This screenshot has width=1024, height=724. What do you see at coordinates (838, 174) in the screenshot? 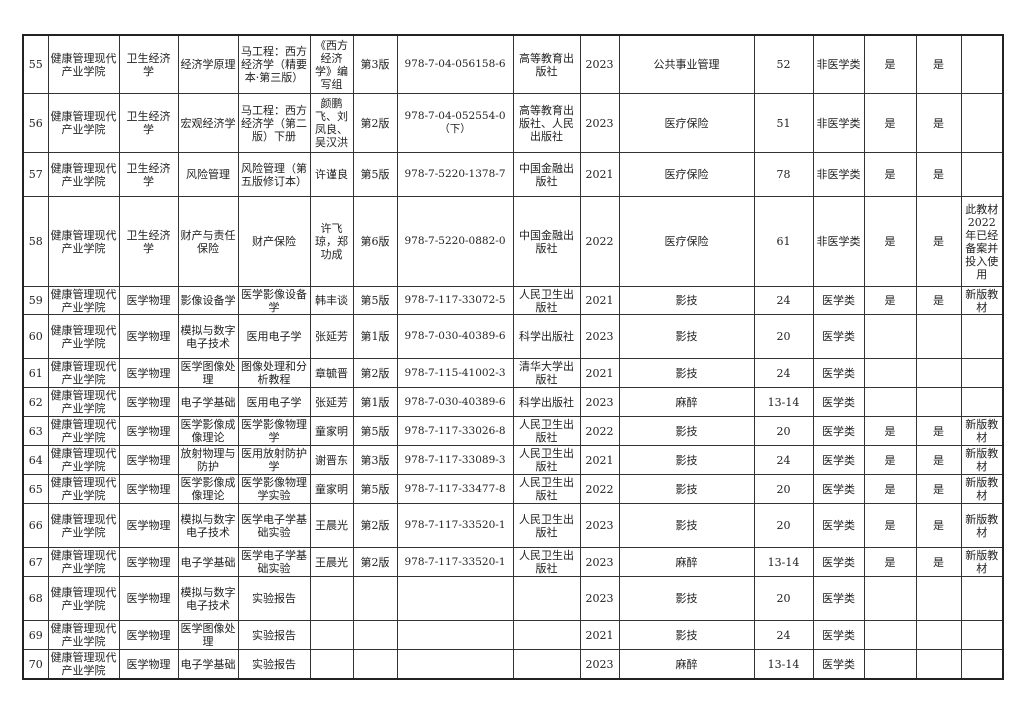
I see `cell-category-text: 非医学类` at bounding box center [838, 174].